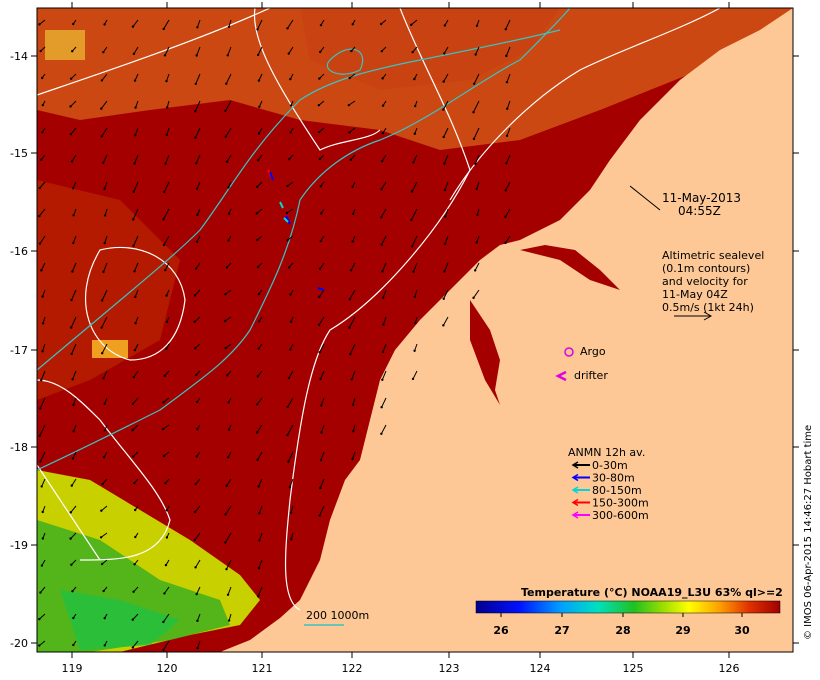 The height and width of the screenshot is (680, 820). I want to click on altimetry-line-4: 11-May 04Z, so click(695, 294).